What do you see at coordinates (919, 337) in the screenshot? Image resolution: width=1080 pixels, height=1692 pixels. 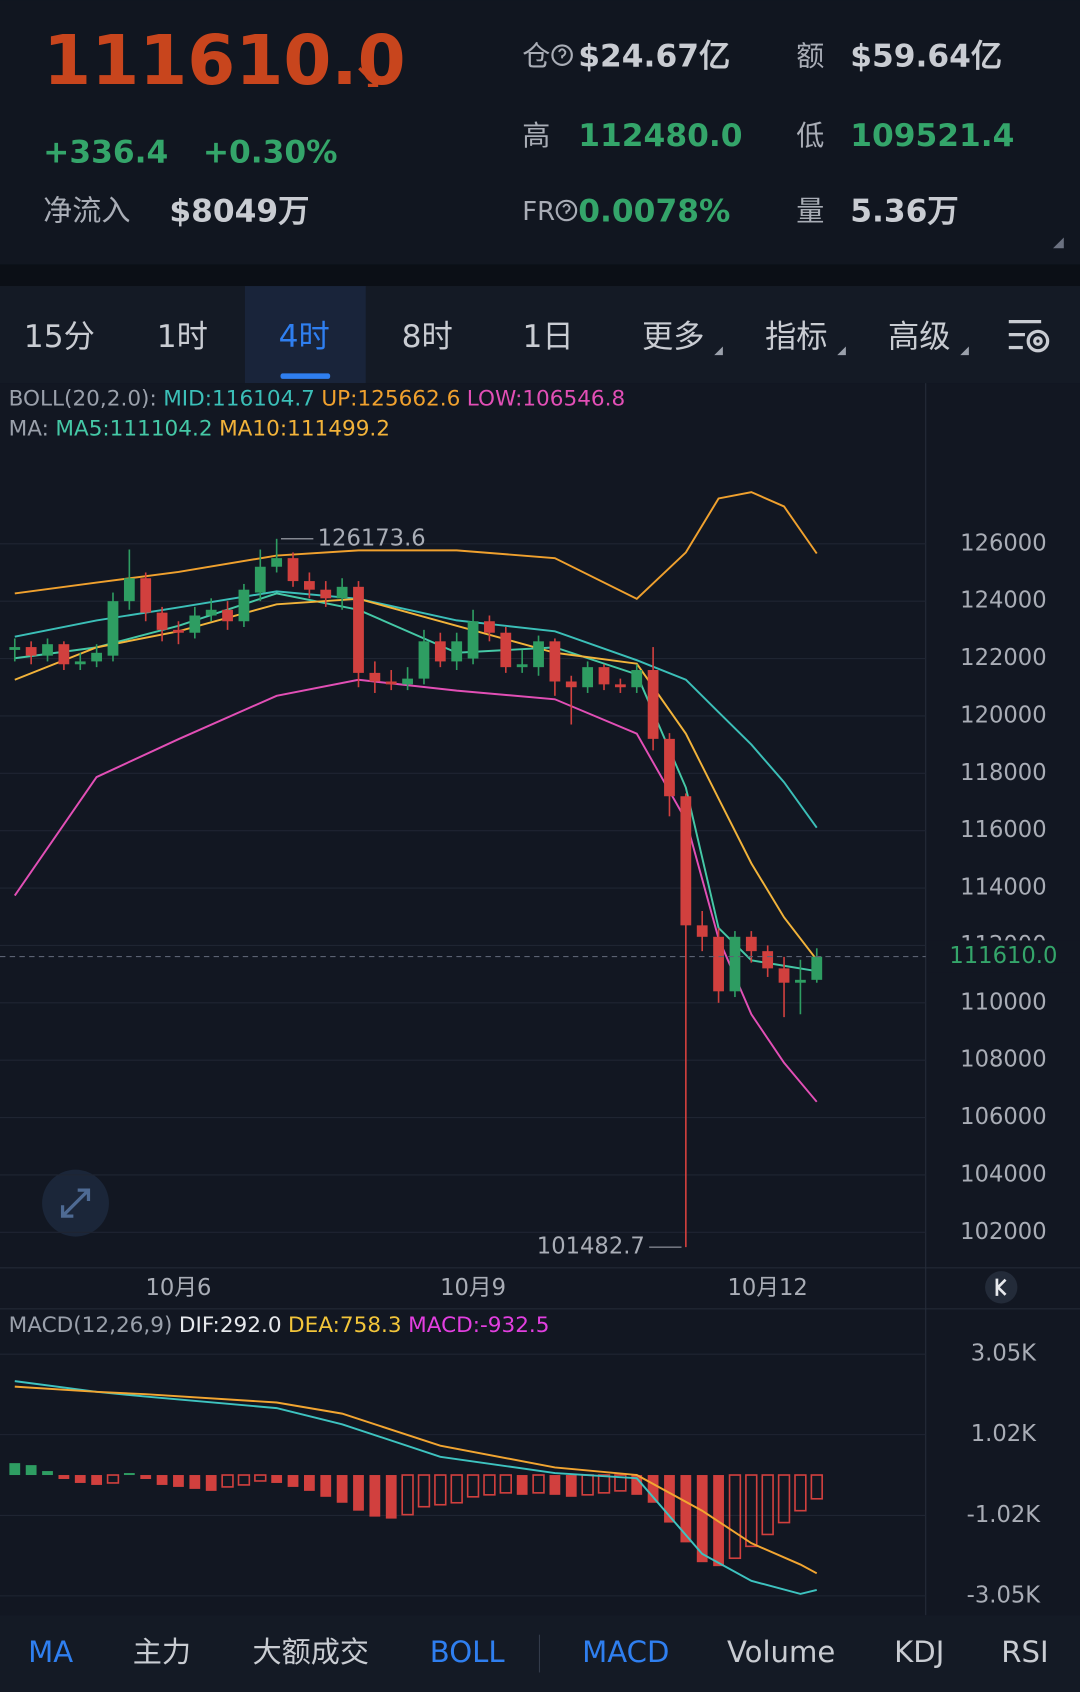 I see `timeframe-tab: 高级` at bounding box center [919, 337].